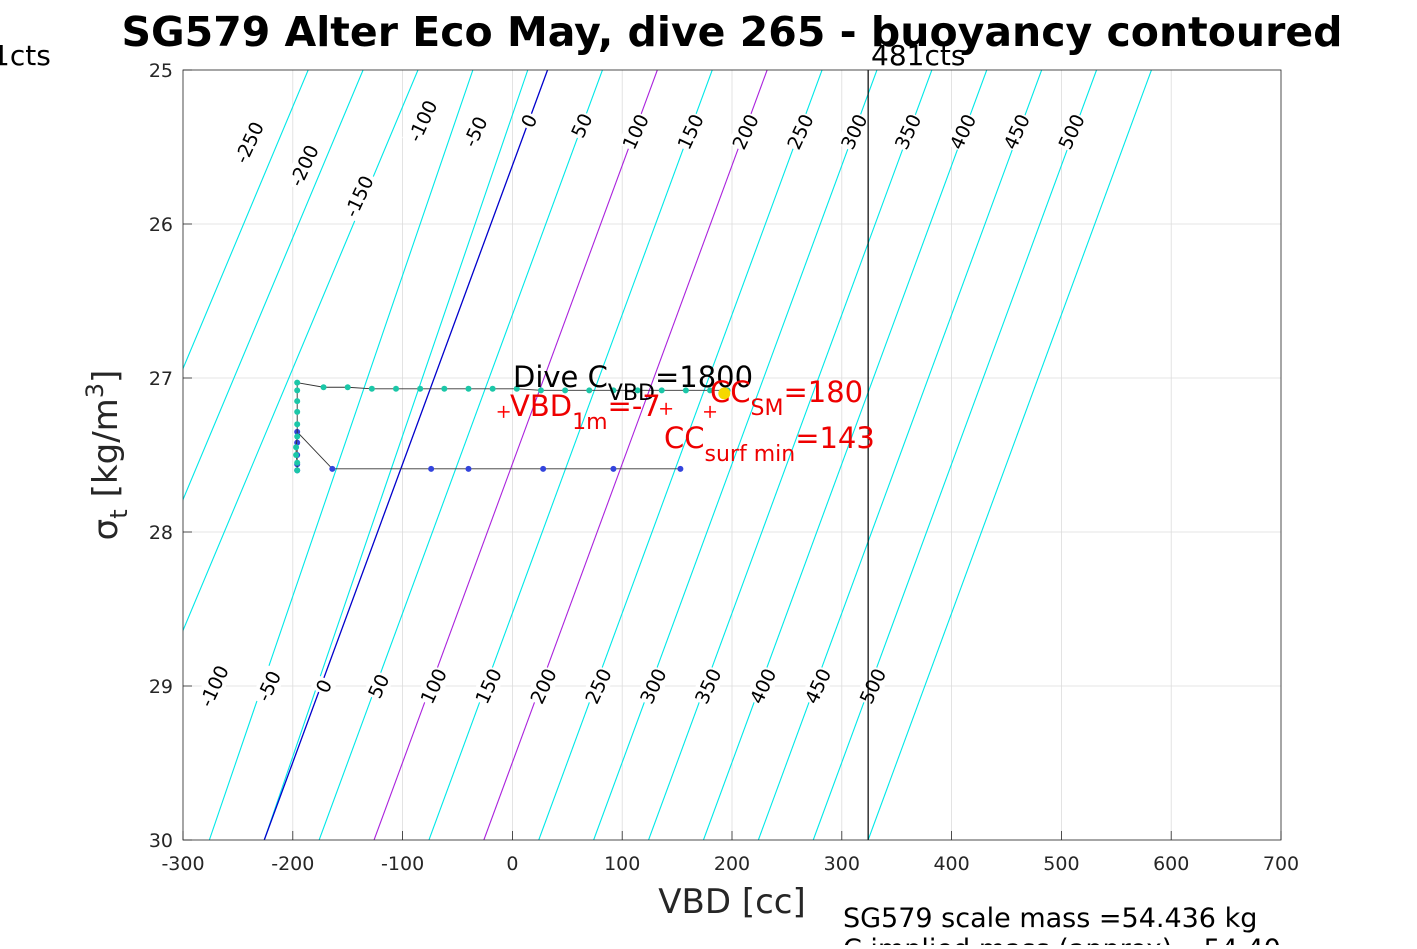 This screenshot has height=949, width=1417. Describe the element at coordinates (684, 438) in the screenshot. I see `cc-surf-min-prefix: CC` at that location.